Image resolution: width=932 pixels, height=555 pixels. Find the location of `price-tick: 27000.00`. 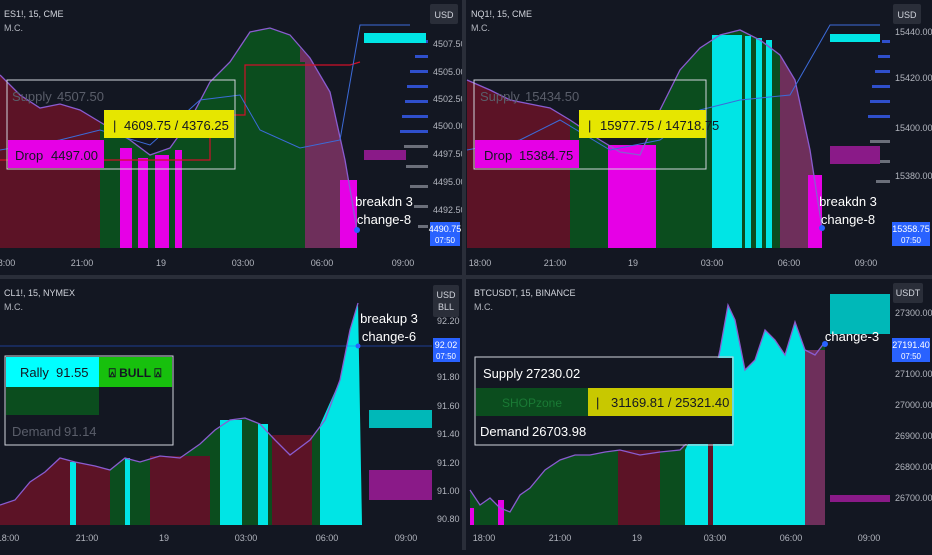

price-tick: 27000.00 is located at coordinates (913, 405).